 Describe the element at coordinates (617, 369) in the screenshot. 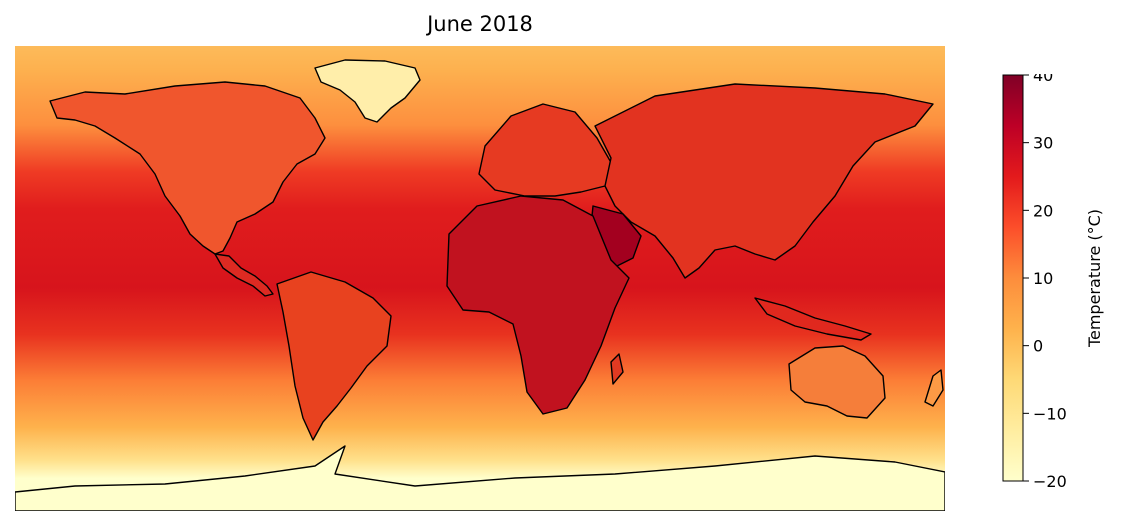

I see `madagascar` at that location.